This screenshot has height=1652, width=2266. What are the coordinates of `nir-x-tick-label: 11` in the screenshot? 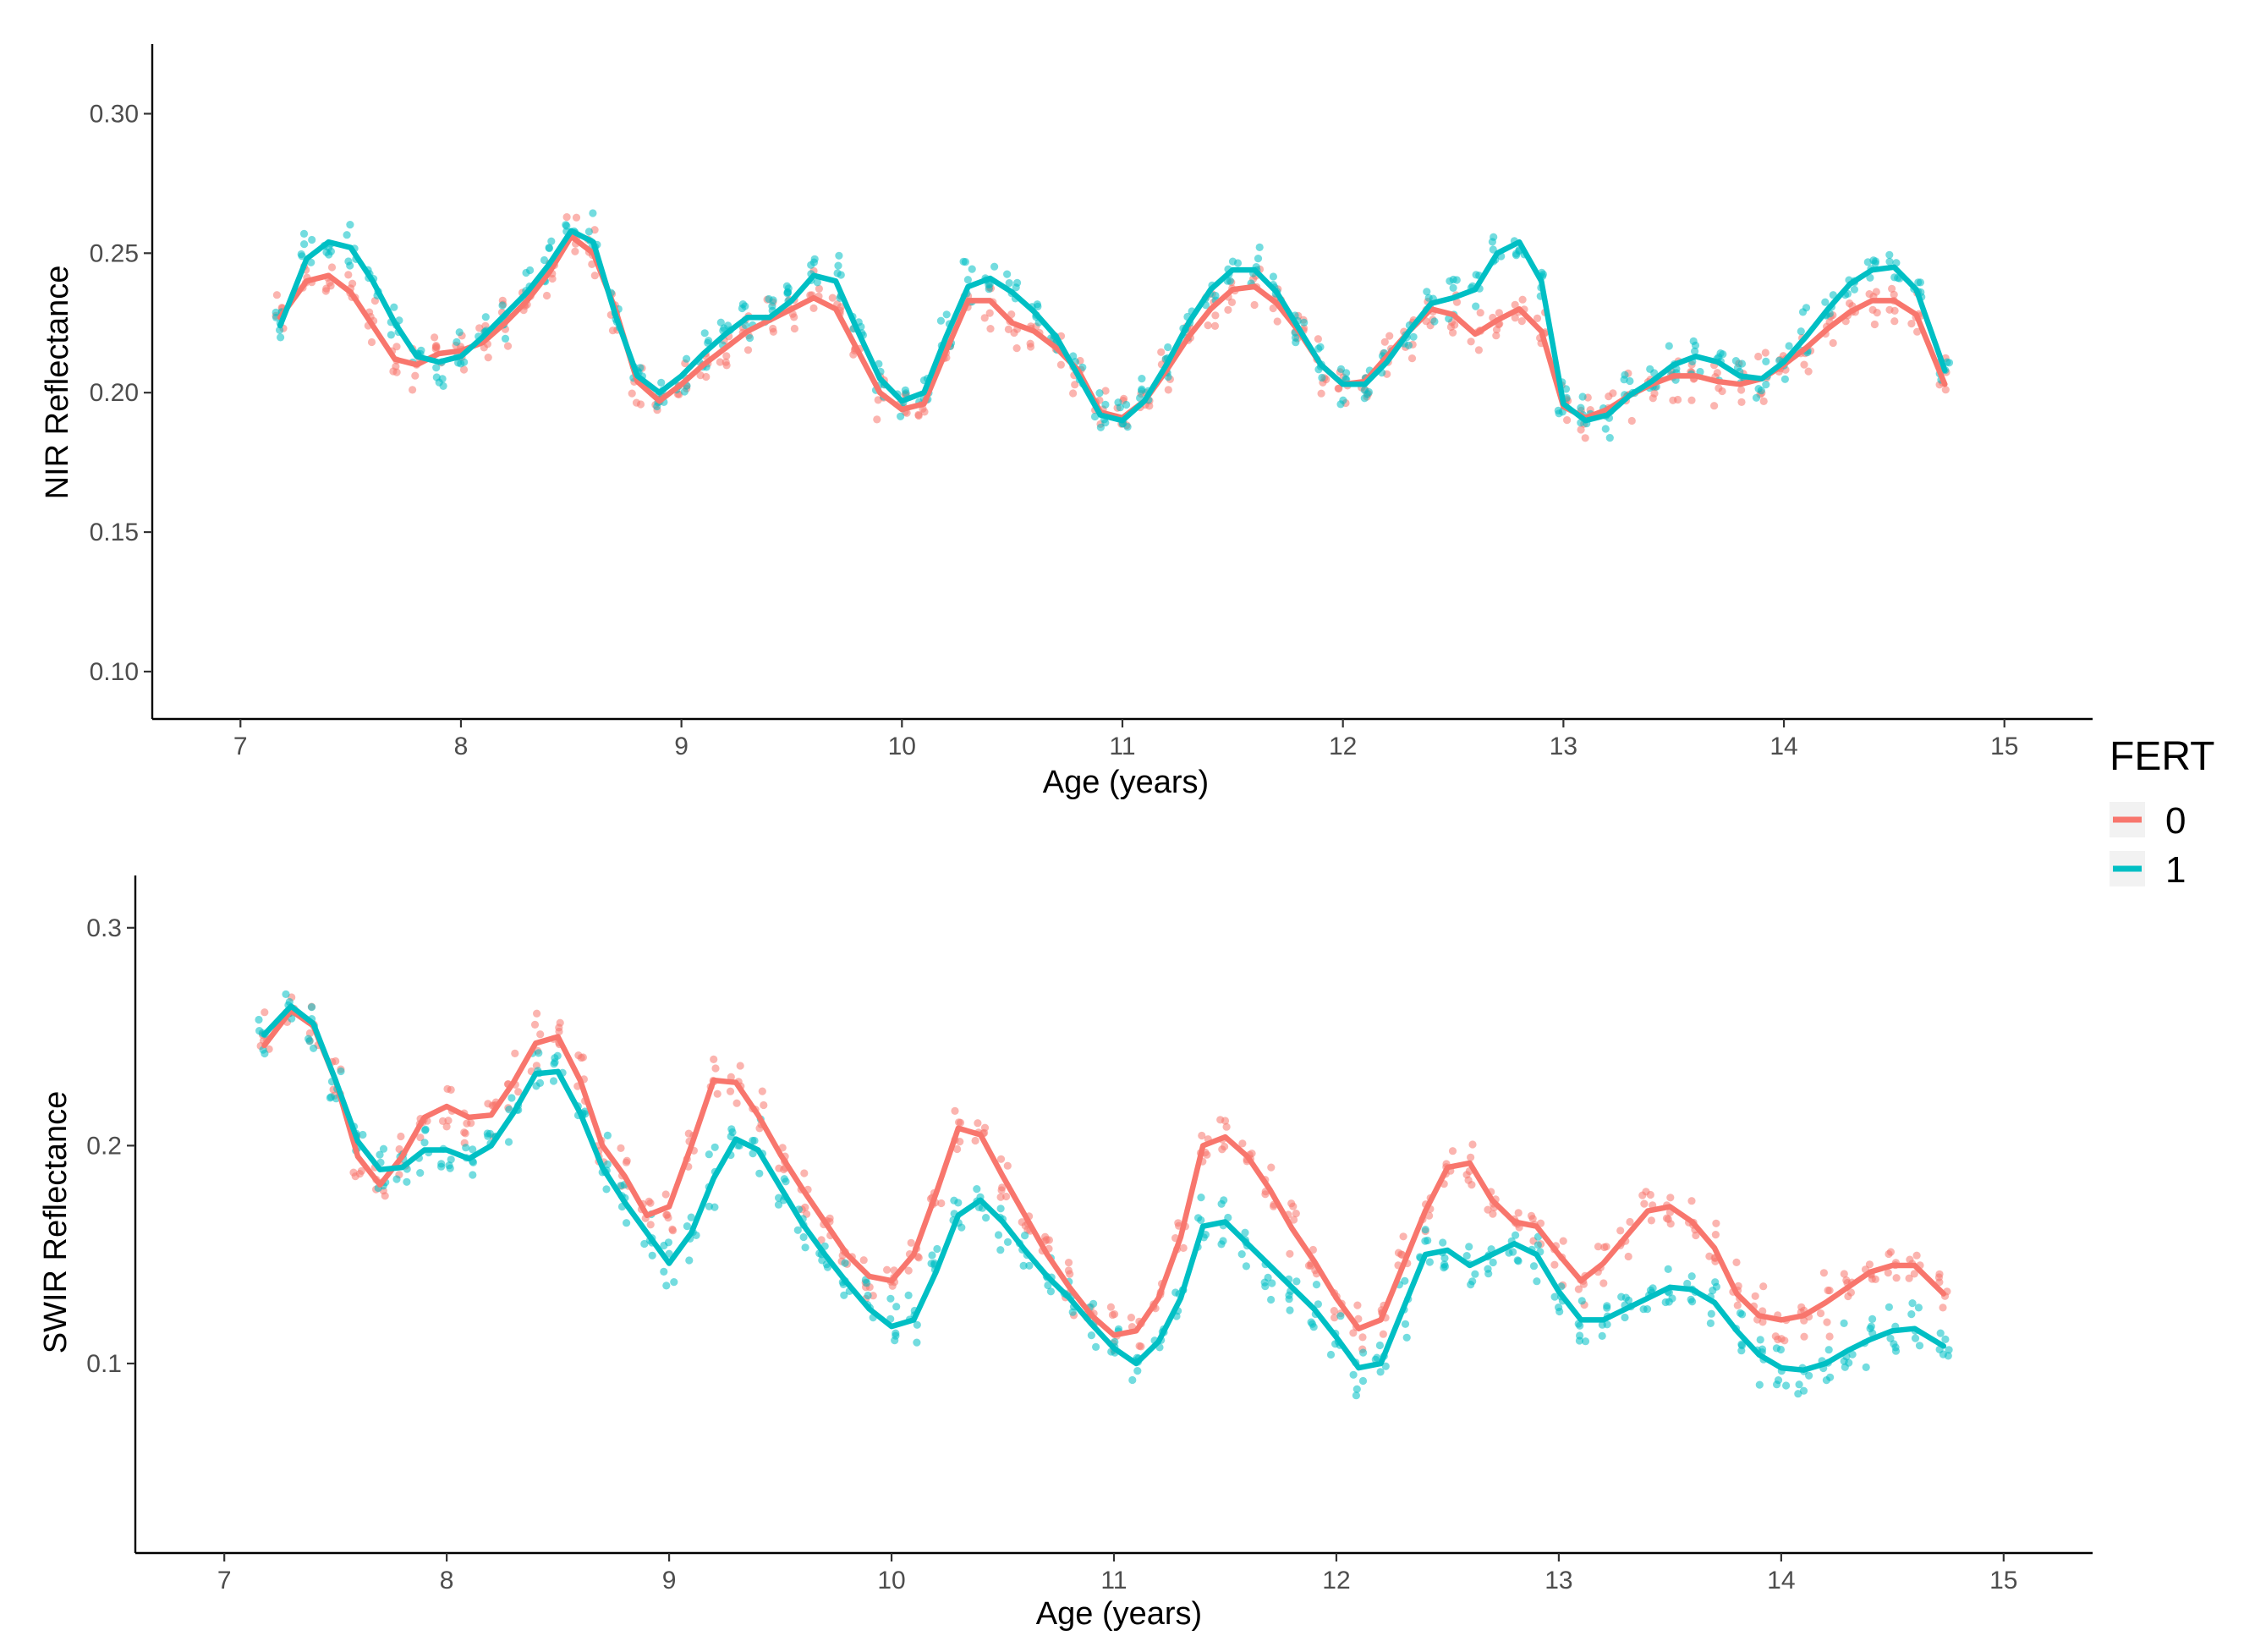 It's located at (1122, 746).